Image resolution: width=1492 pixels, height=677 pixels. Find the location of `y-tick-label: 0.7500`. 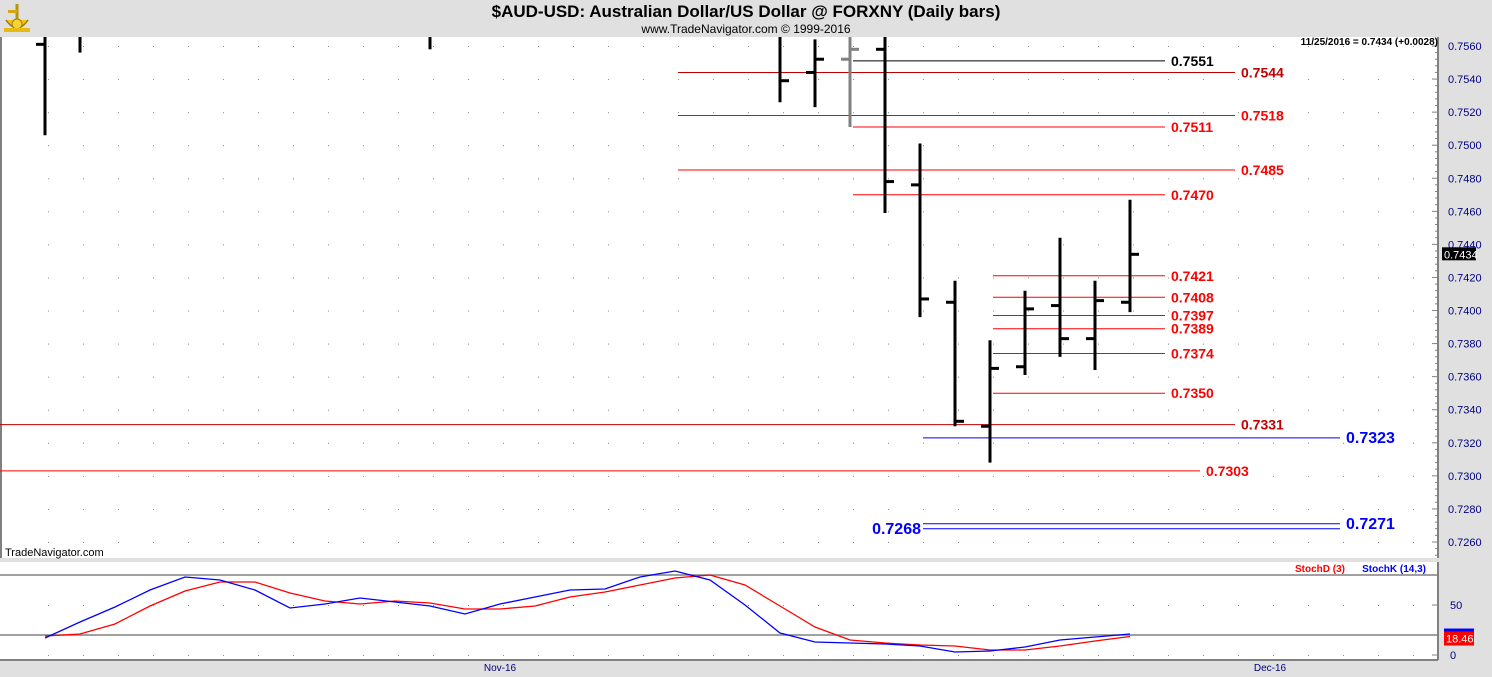

y-tick-label: 0.7500 is located at coordinates (1465, 146).